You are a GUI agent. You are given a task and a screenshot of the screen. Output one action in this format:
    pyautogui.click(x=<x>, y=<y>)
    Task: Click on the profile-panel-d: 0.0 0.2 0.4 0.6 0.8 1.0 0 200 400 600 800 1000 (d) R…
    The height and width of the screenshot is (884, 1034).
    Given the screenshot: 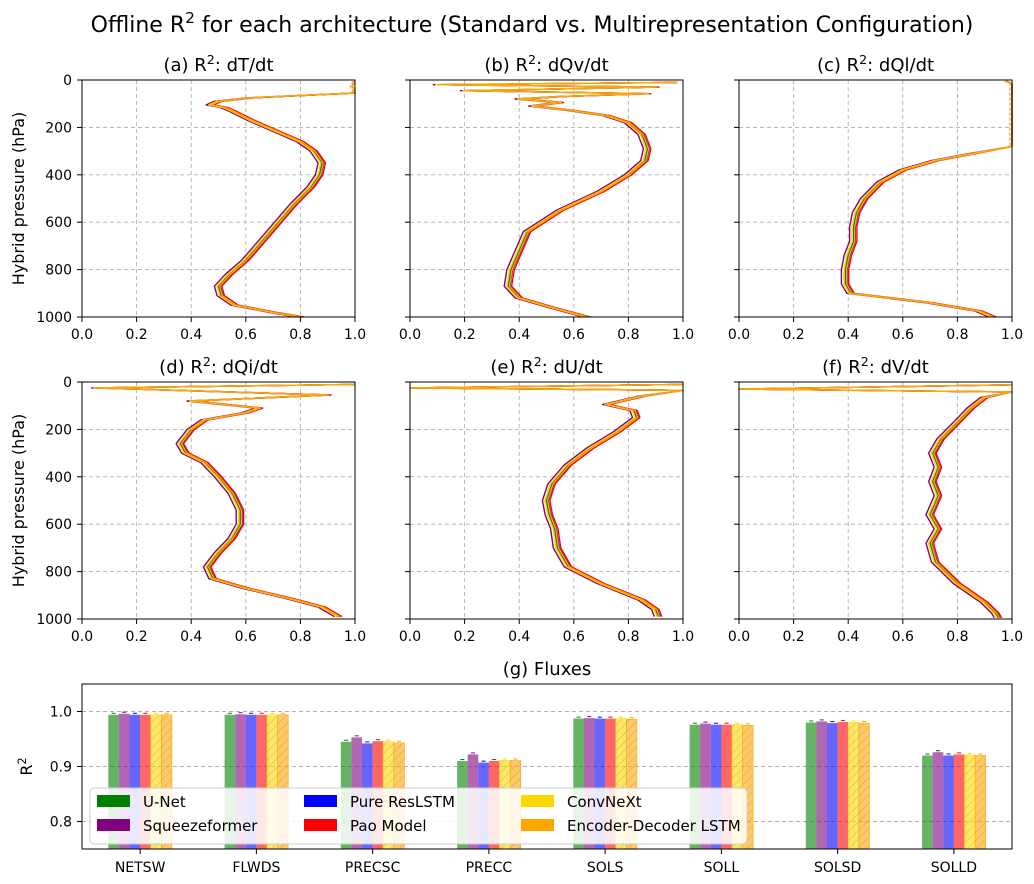 What is the action you would take?
    pyautogui.click(x=187, y=500)
    